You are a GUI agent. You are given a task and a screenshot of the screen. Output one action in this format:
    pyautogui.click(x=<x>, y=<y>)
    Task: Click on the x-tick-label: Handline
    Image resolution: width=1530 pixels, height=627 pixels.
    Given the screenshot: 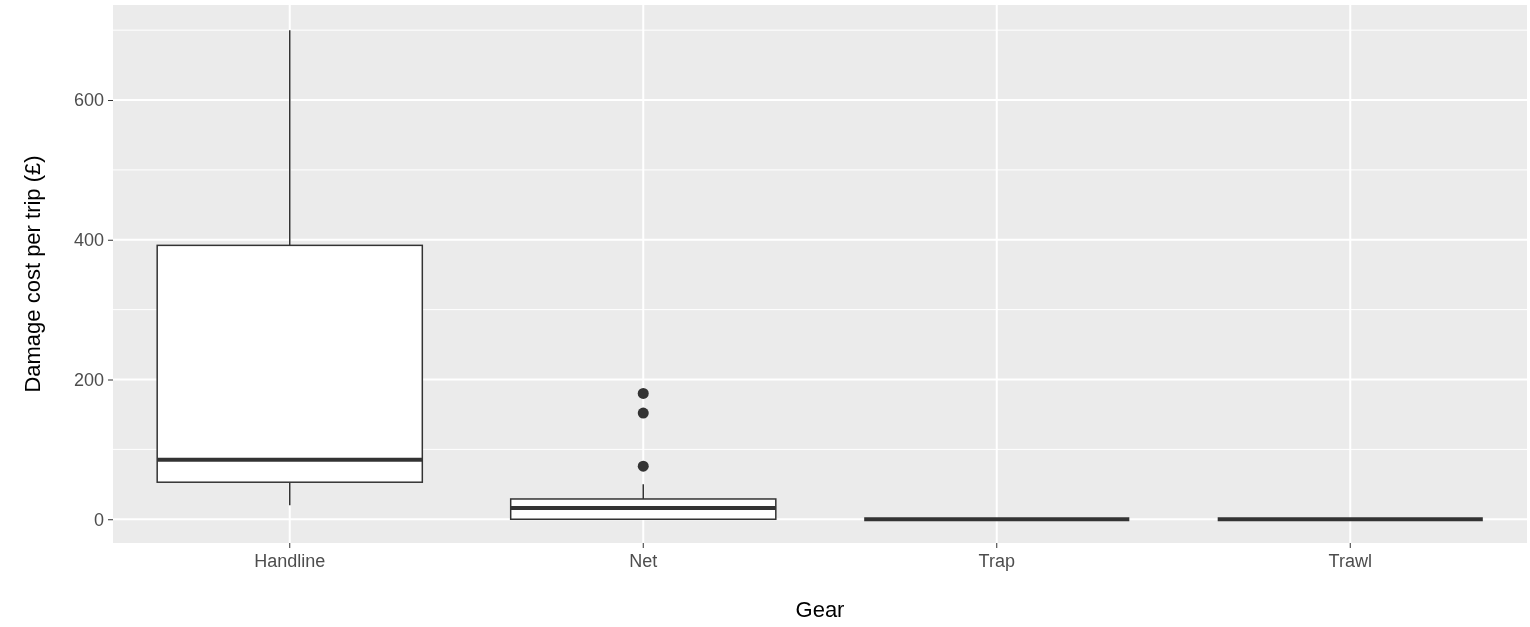 What is the action you would take?
    pyautogui.click(x=290, y=560)
    